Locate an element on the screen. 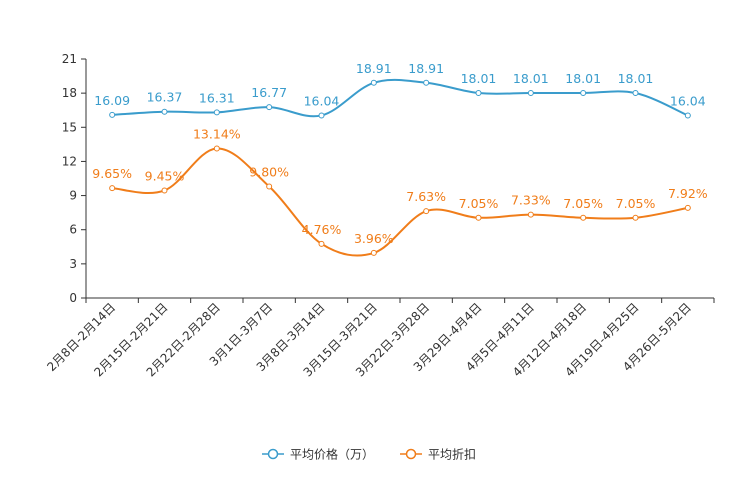  data-label: 3.96% is located at coordinates (374, 238).